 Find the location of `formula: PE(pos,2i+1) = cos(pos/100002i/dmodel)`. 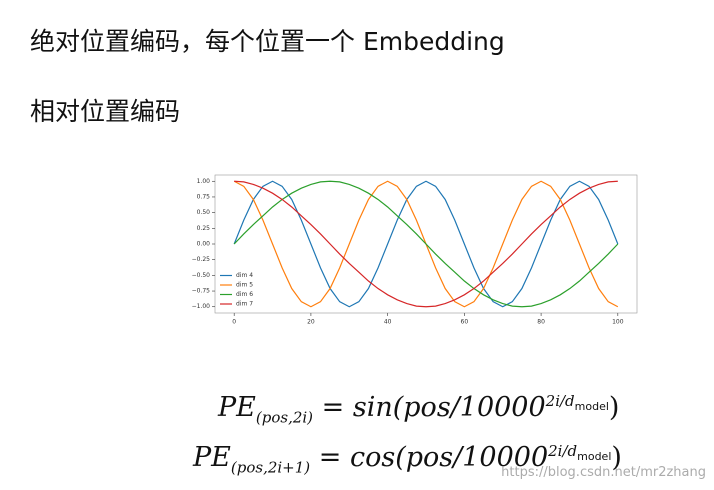

formula: PE(pos,2i+1) = cos(pos/100002i/dmodel) is located at coordinates (407, 459).